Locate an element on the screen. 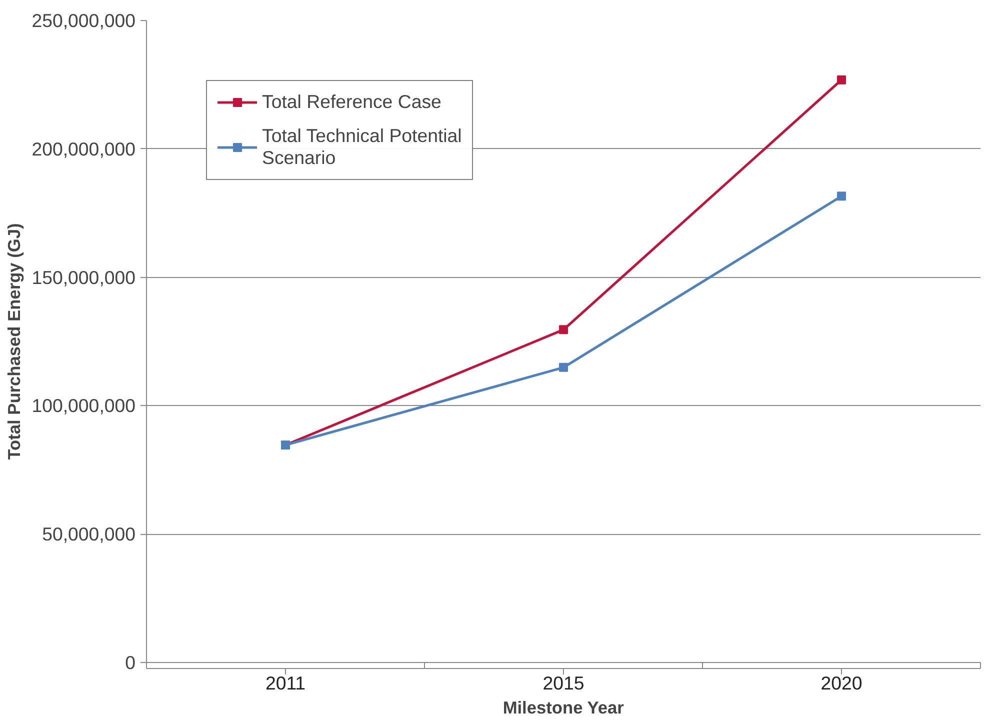 The width and height of the screenshot is (996, 727). legend-label: Total Technical Potential Scenario is located at coordinates (362, 147).